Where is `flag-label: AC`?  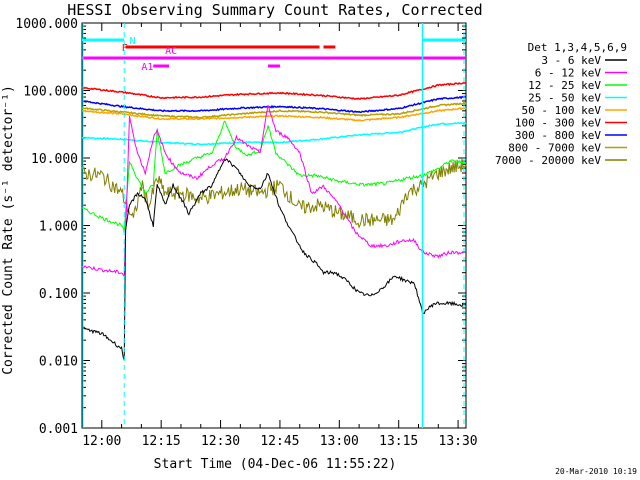 flag-label: AC is located at coordinates (171, 51).